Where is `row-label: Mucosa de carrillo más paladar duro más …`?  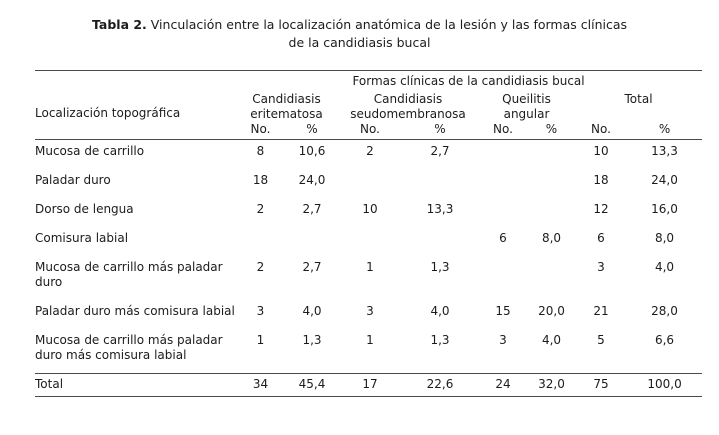 row-label: Mucosa de carrillo más paladar duro más … is located at coordinates (129, 347).